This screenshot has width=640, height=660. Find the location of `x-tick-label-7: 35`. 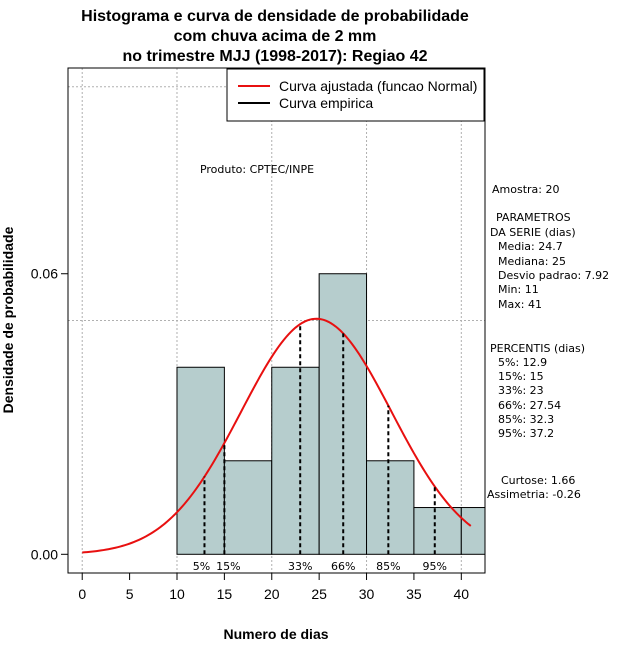

x-tick-label-7: 35 is located at coordinates (414, 594).